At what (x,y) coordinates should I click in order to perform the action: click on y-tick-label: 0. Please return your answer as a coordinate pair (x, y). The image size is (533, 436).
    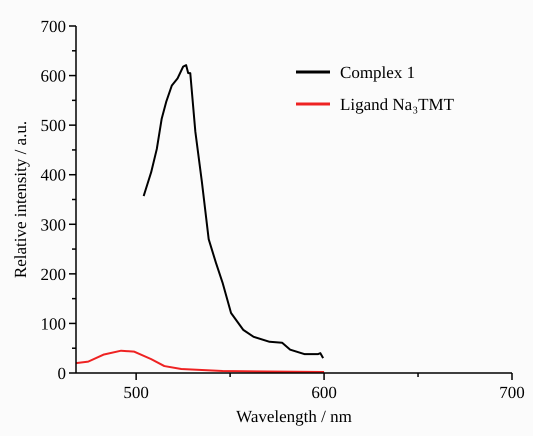
    Looking at the image, I should click on (62, 373).